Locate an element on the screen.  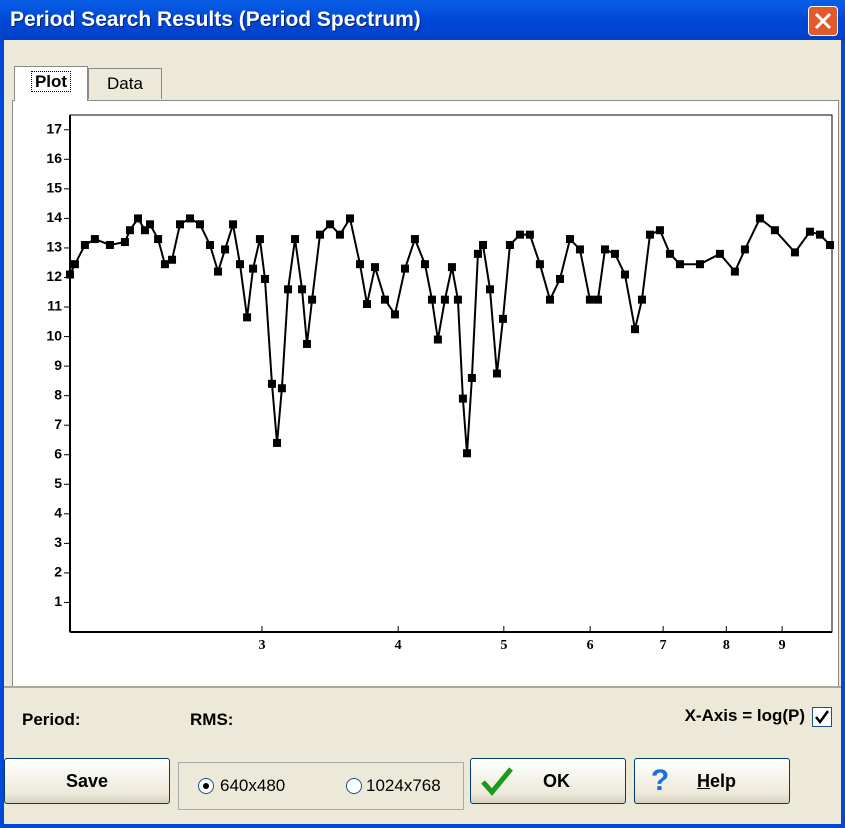
radio-dot is located at coordinates (206, 786).